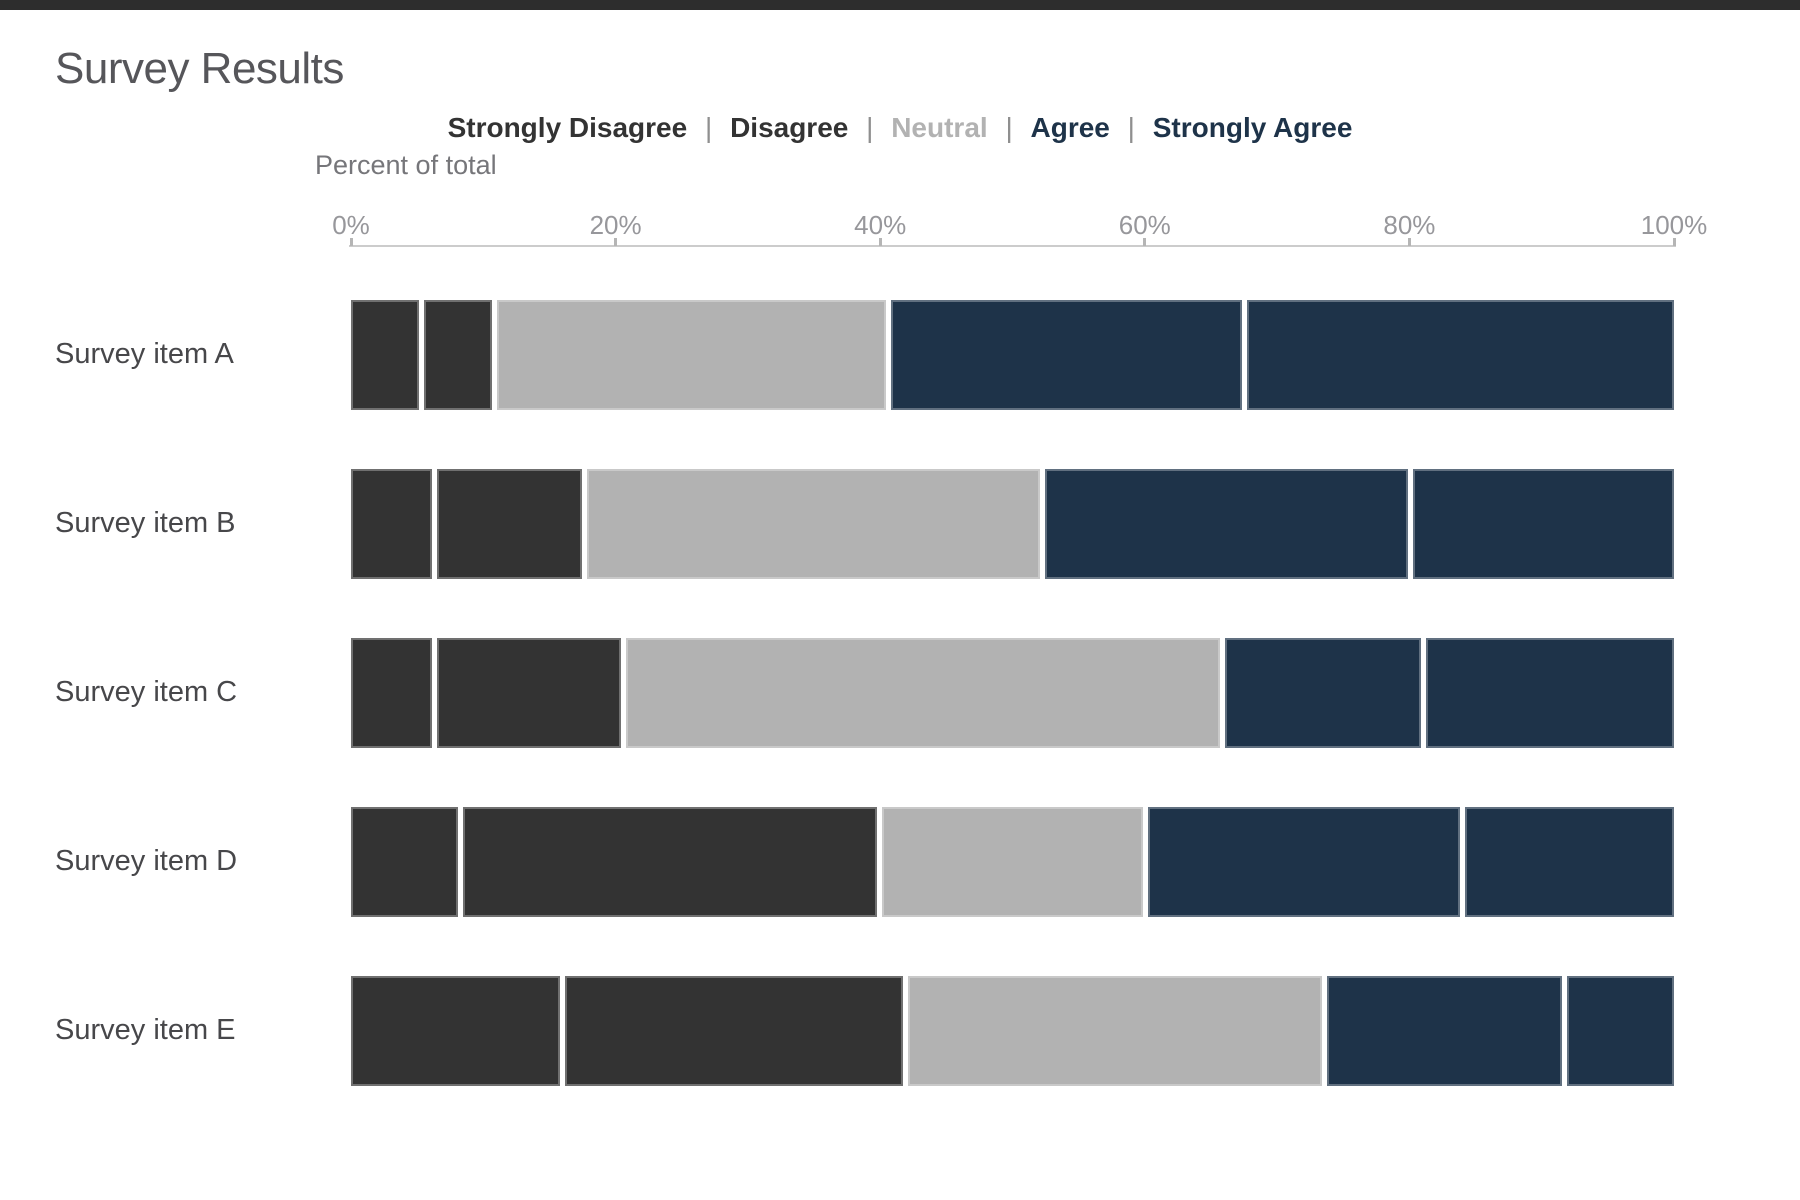 Image resolution: width=1800 pixels, height=1200 pixels. What do you see at coordinates (199, 68) in the screenshot?
I see `chart-title: Survey Results` at bounding box center [199, 68].